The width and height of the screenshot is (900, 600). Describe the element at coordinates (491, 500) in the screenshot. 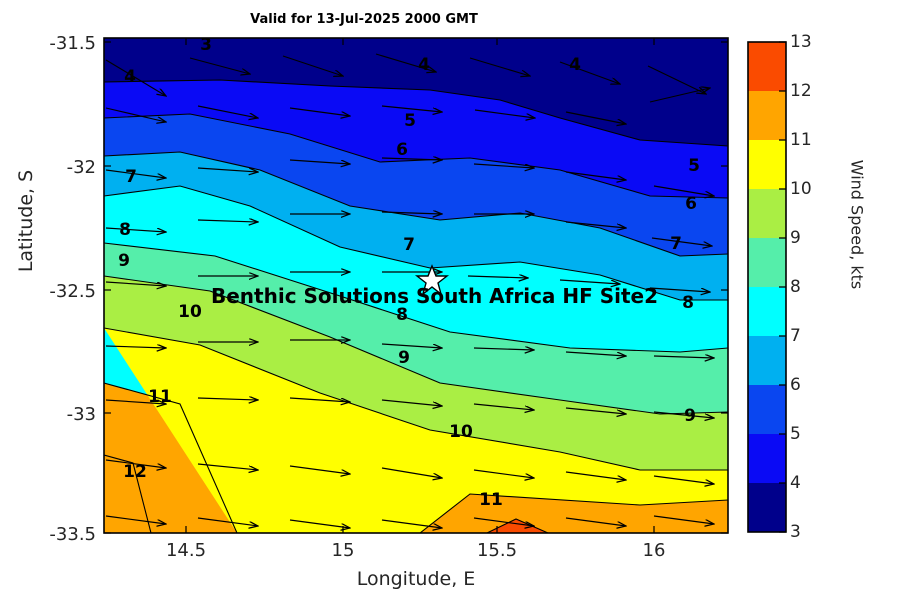

I see `contour-label-11-20: 11` at that location.